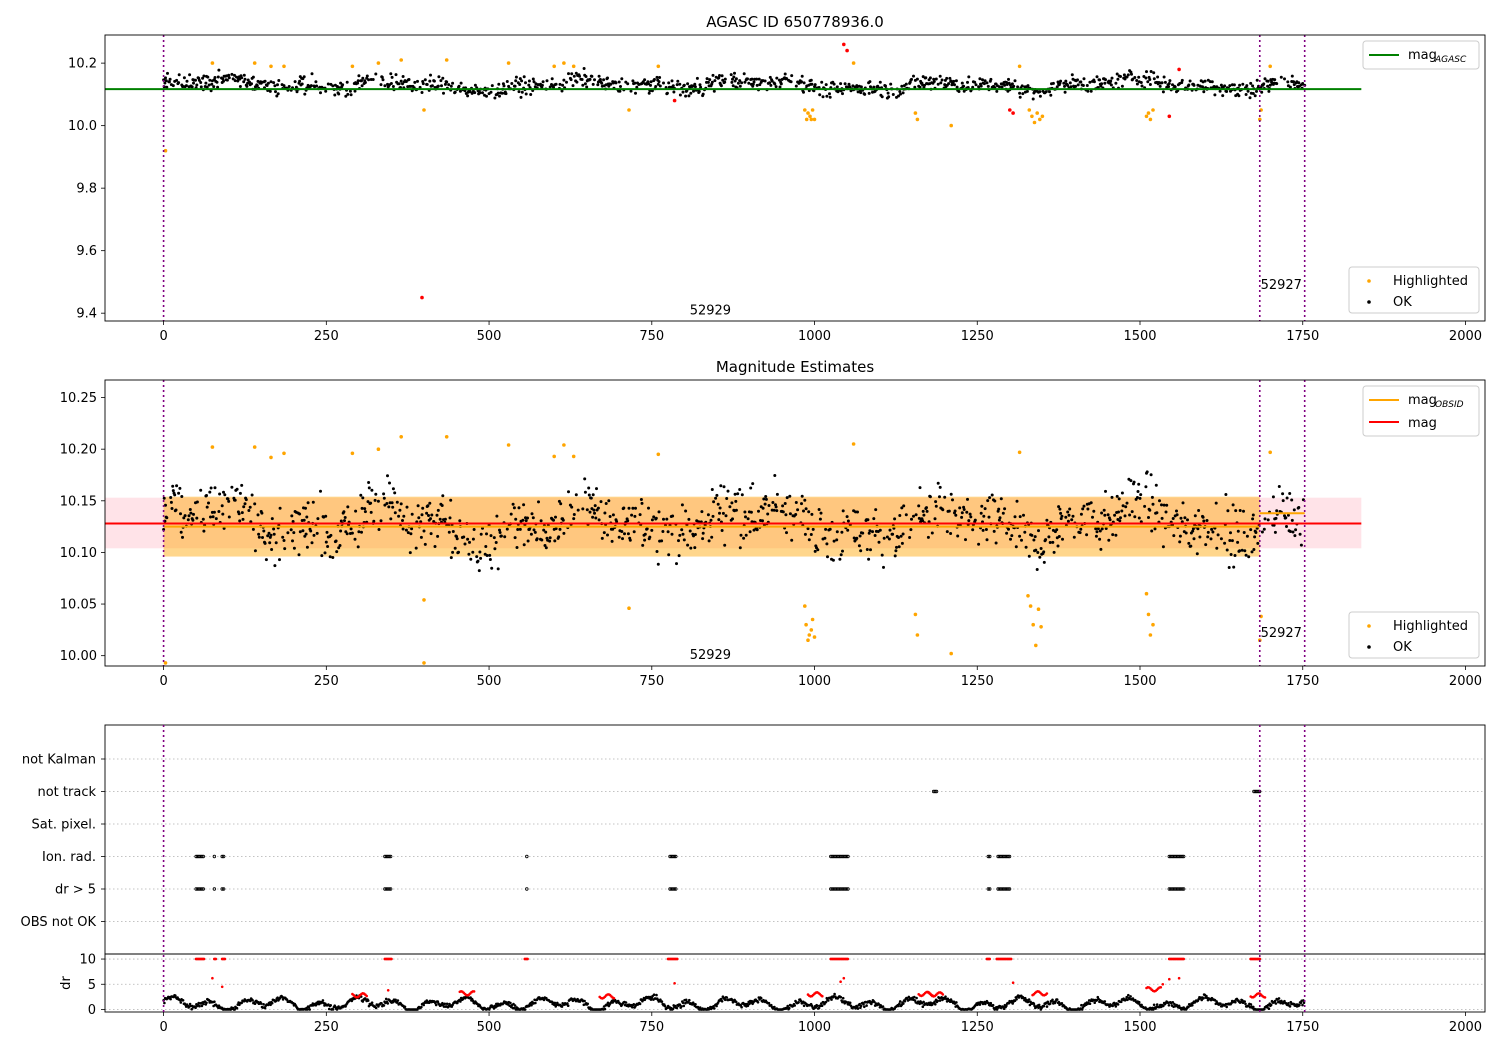 This screenshot has height=1050, width=1500. Describe the element at coordinates (1302, 336) in the screenshot. I see `x-tick-label: 1750` at that location.